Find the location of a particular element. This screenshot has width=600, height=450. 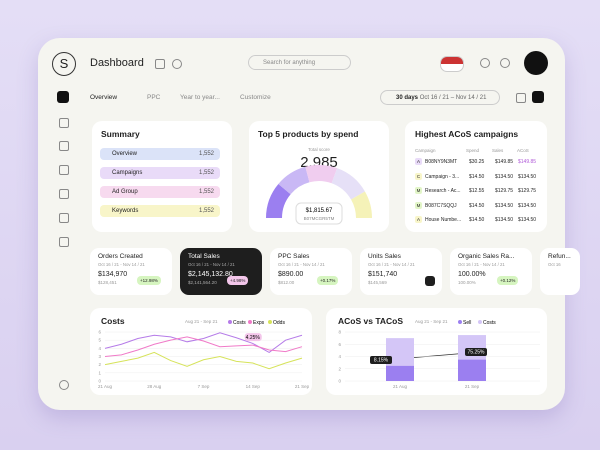

video-icon is located at coordinates (160, 64).